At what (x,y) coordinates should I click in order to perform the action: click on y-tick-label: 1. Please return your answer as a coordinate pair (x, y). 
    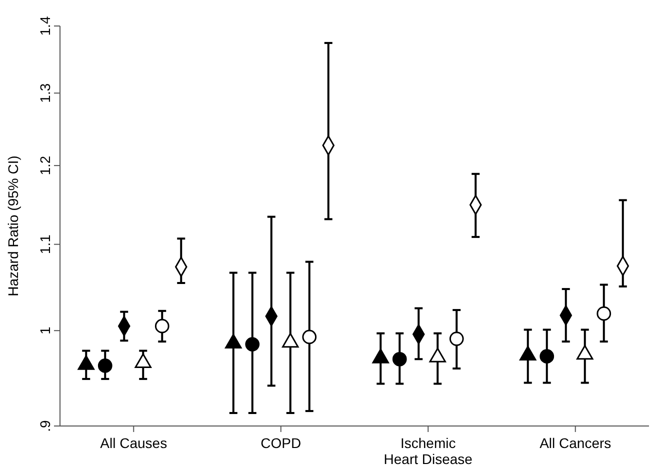
    Looking at the image, I should click on (45, 330).